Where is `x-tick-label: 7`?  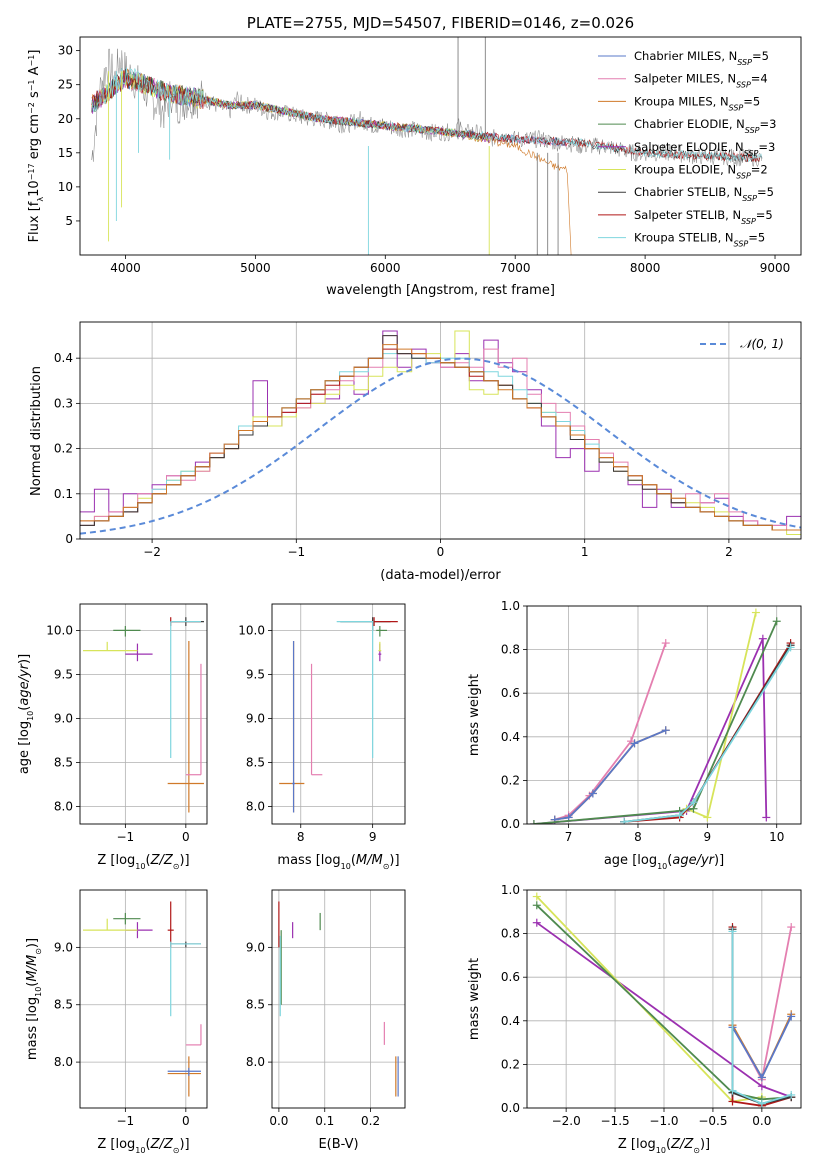 x-tick-label: 7 is located at coordinates (569, 837).